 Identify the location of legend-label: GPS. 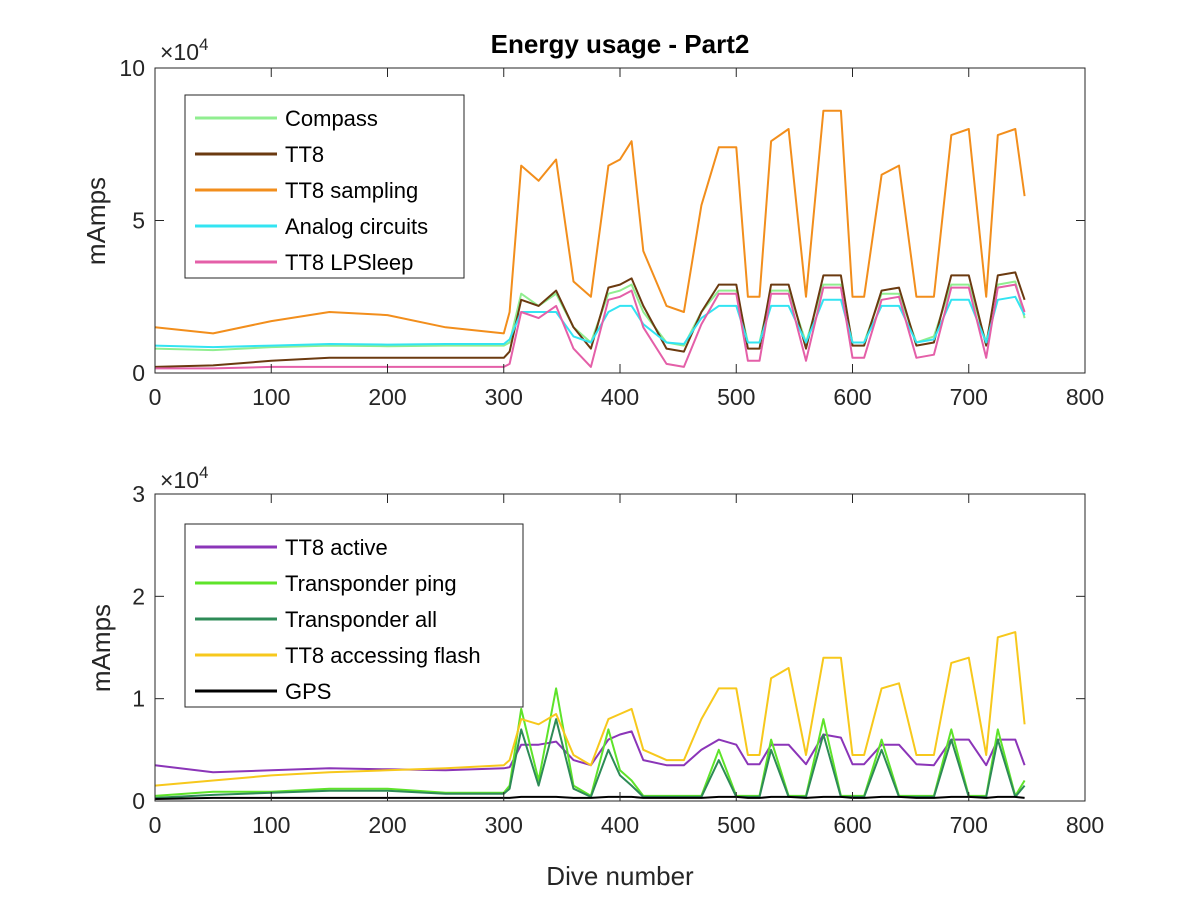
(308, 691).